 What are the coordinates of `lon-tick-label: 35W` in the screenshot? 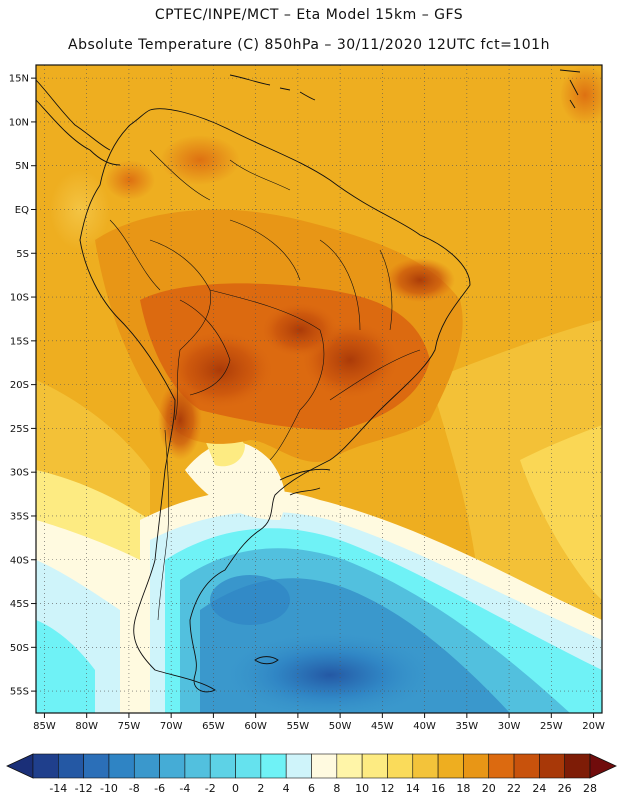 It's located at (467, 726).